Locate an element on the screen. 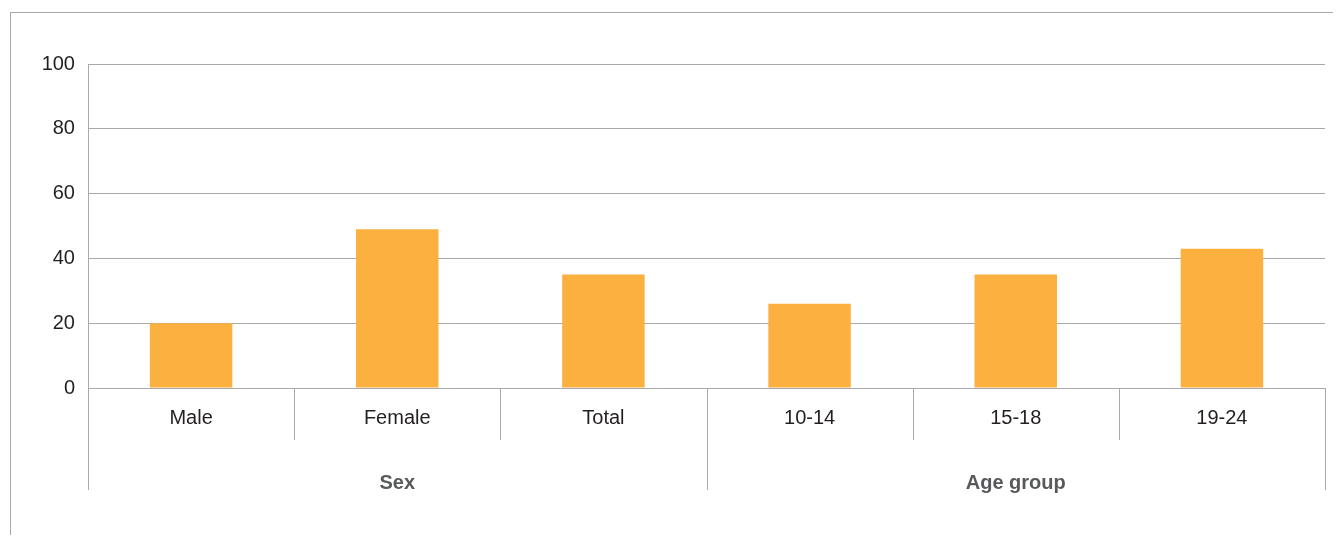  y-tick-label: 40 is located at coordinates (63, 256).